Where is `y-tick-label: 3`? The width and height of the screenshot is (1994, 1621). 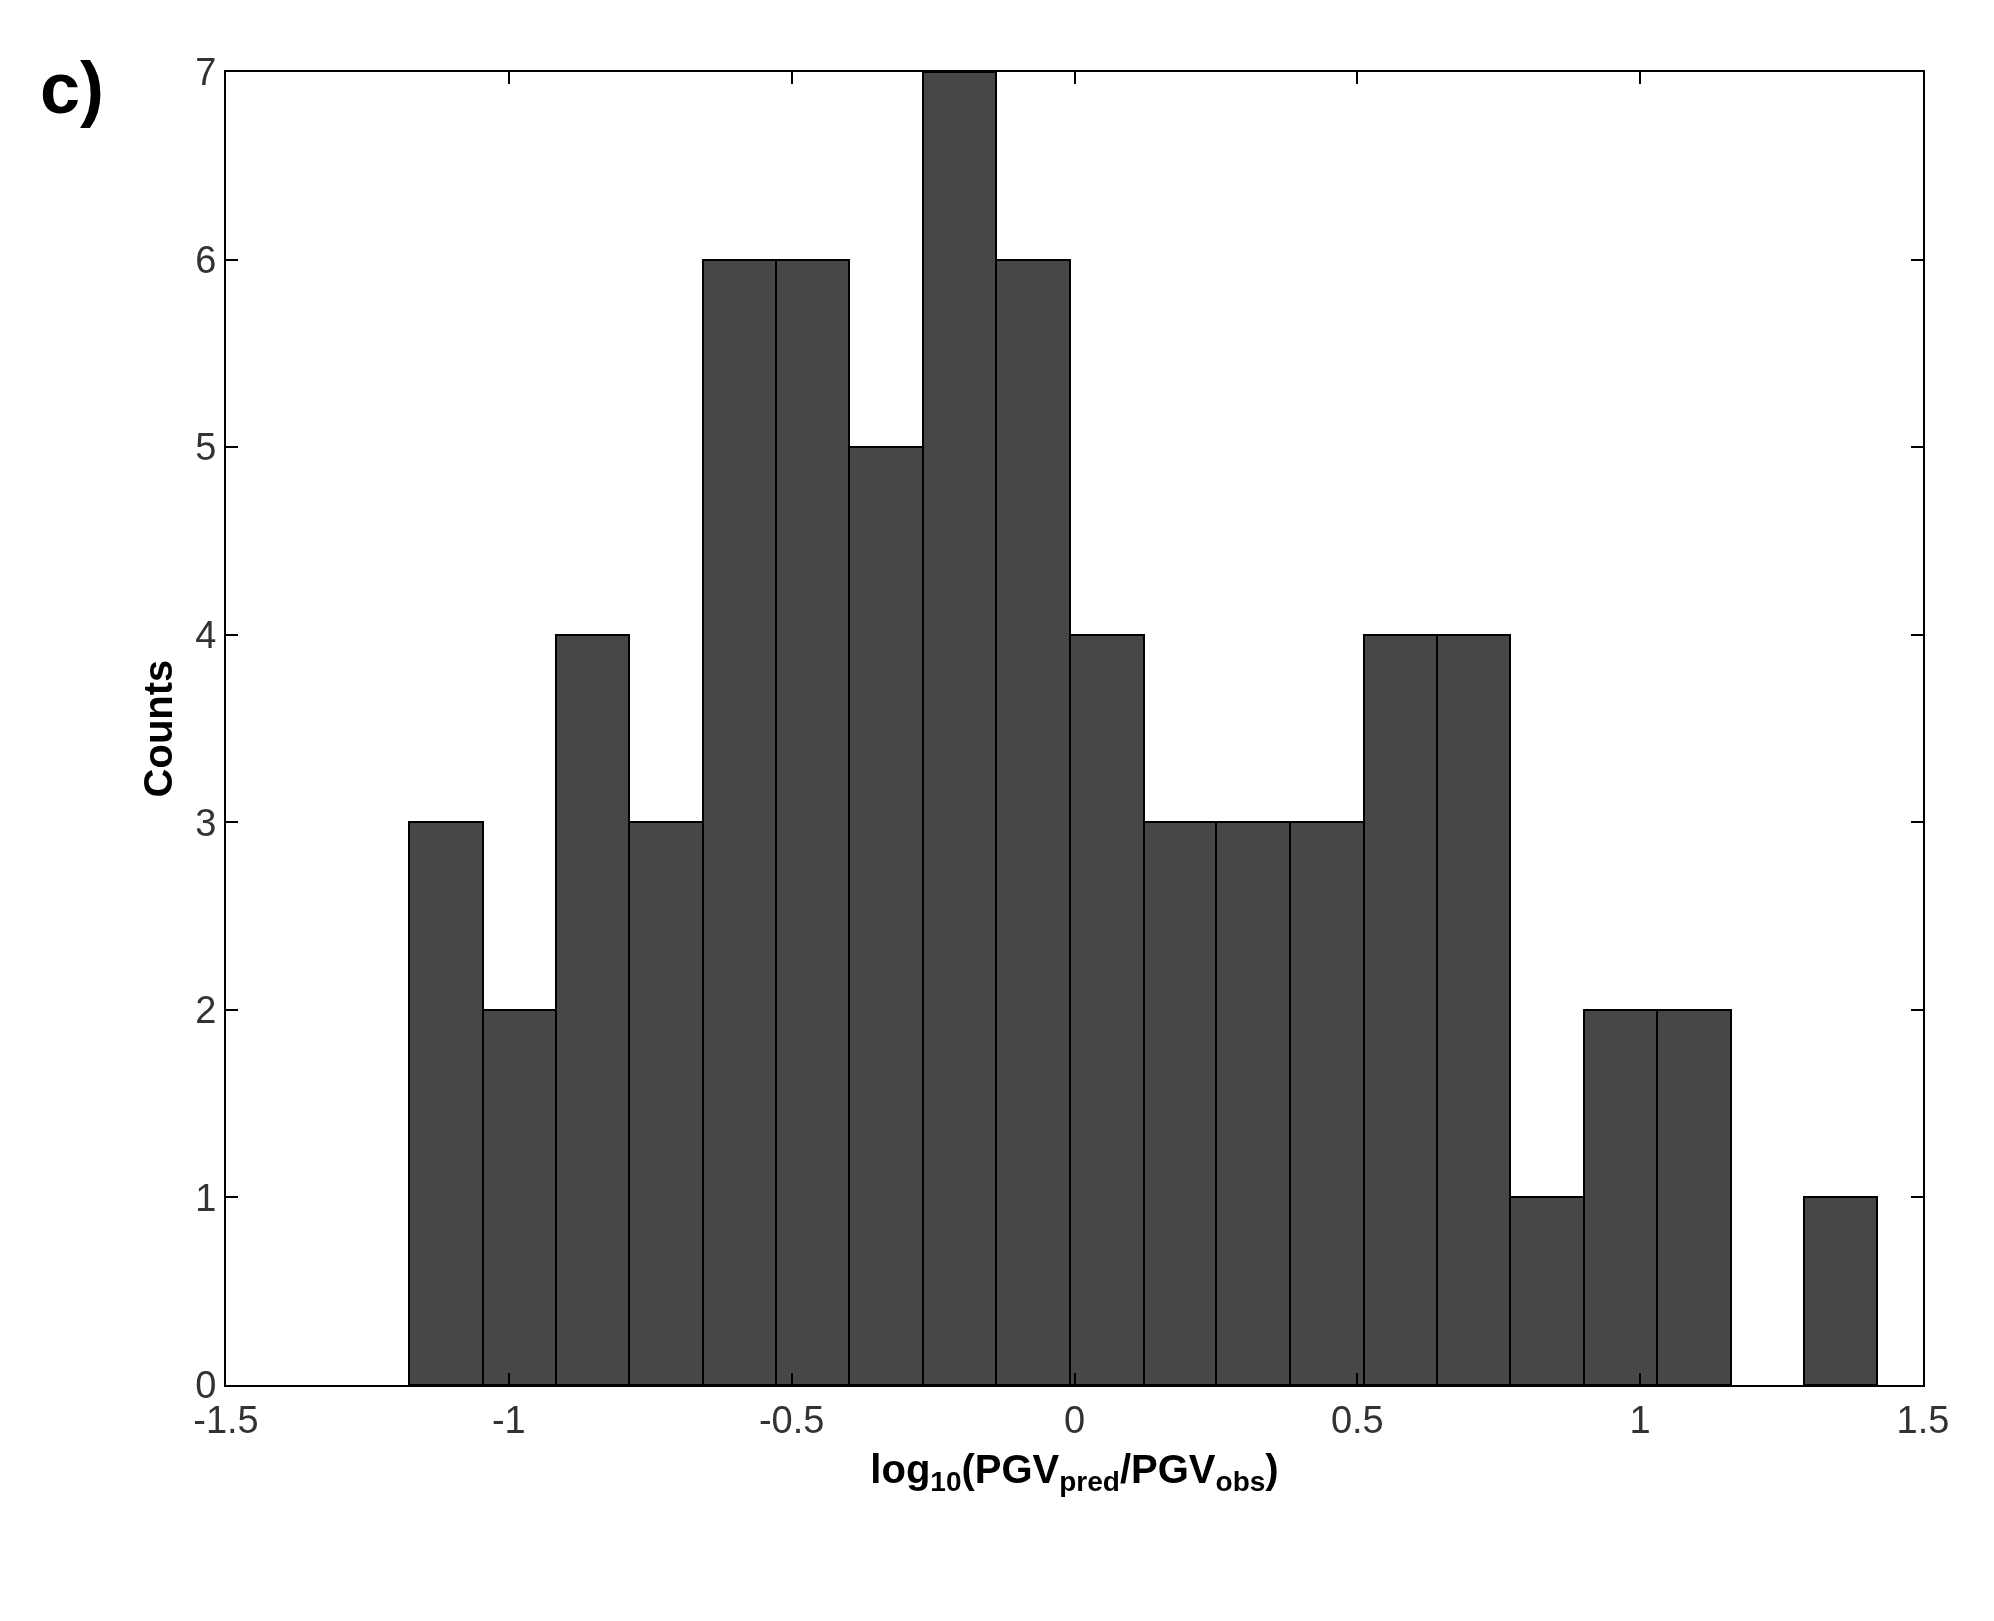 y-tick-label: 3 is located at coordinates (206, 822).